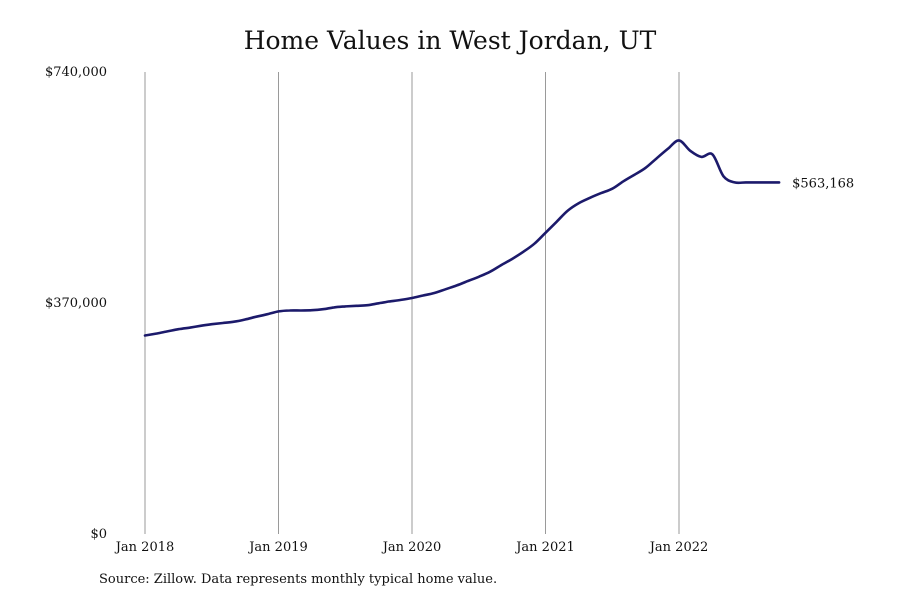  Describe the element at coordinates (76, 72) in the screenshot. I see `y-tick-label-2: $740,000` at that location.